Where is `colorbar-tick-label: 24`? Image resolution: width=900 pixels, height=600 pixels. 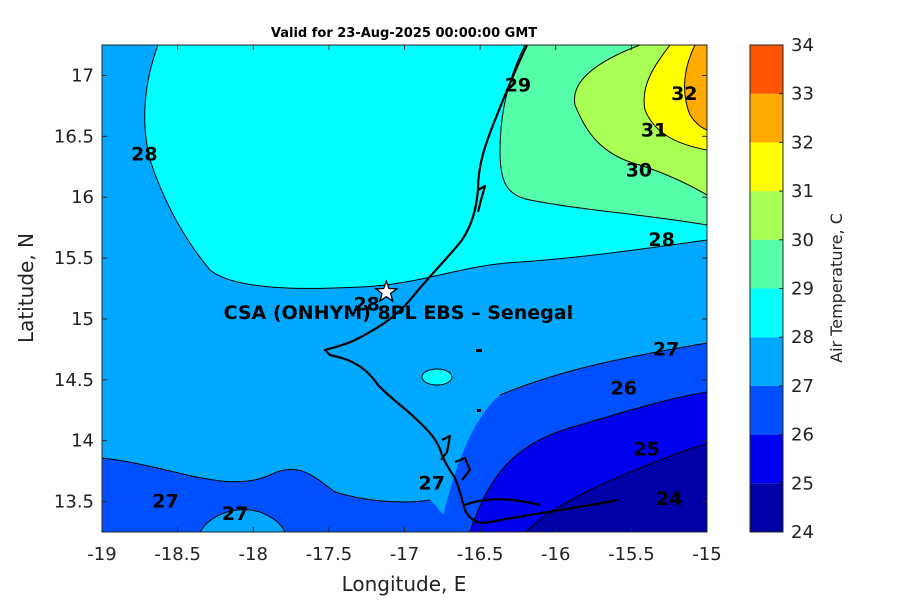
colorbar-tick-label: 24 is located at coordinates (802, 532).